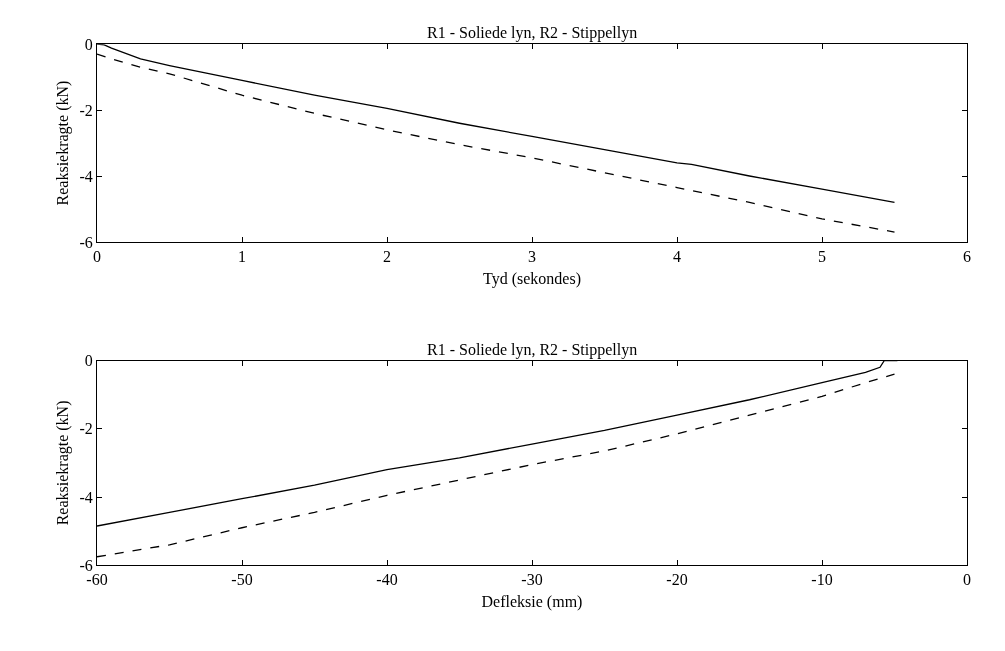 This screenshot has width=1005, height=651. What do you see at coordinates (822, 580) in the screenshot?
I see `x-tick-label: -10` at bounding box center [822, 580].